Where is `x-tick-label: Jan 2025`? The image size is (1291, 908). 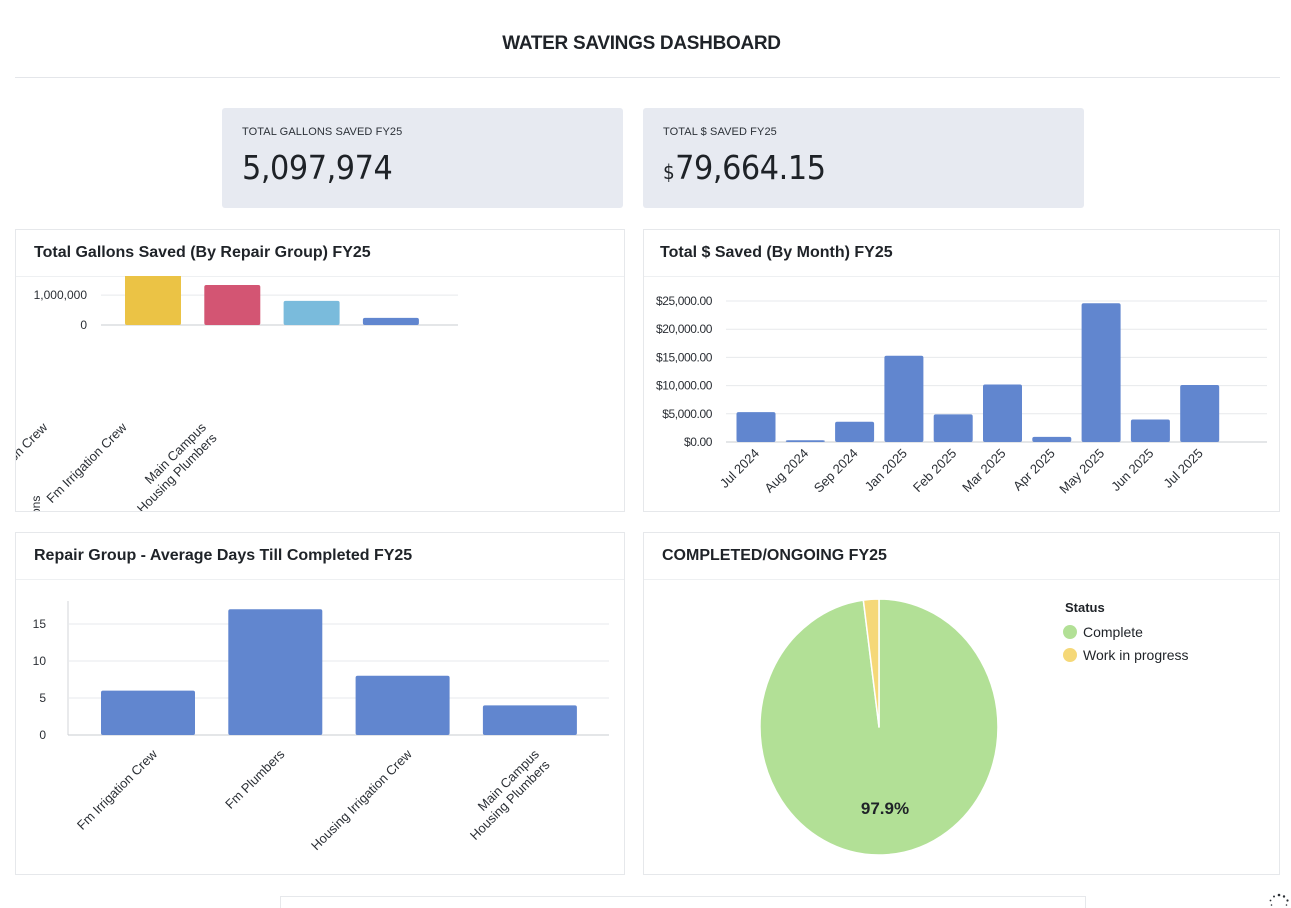 x-tick-label: Jan 2025 is located at coordinates (886, 470).